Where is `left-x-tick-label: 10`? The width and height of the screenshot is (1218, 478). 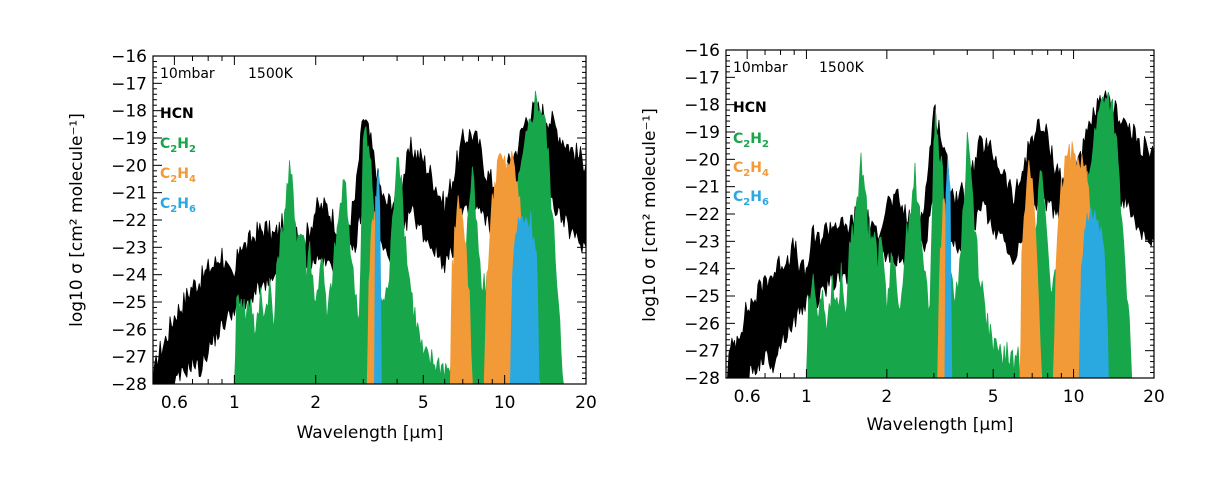
left-x-tick-label: 10 is located at coordinates (505, 403).